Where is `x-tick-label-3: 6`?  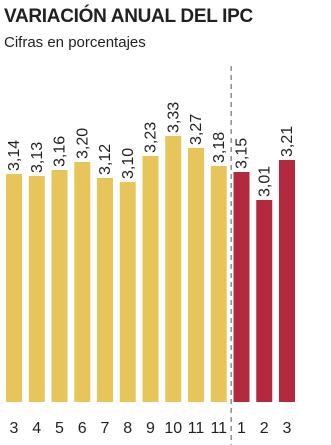 x-tick-label-3: 6 is located at coordinates (82, 428).